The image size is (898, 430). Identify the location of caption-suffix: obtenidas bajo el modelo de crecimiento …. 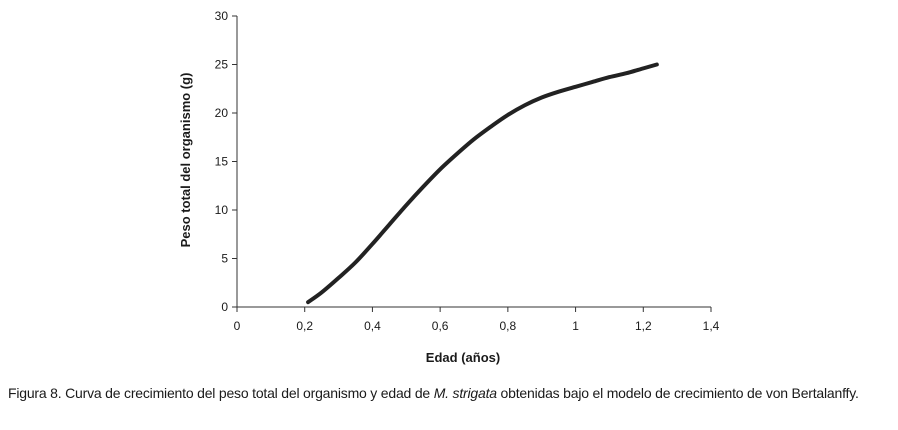
(677, 393).